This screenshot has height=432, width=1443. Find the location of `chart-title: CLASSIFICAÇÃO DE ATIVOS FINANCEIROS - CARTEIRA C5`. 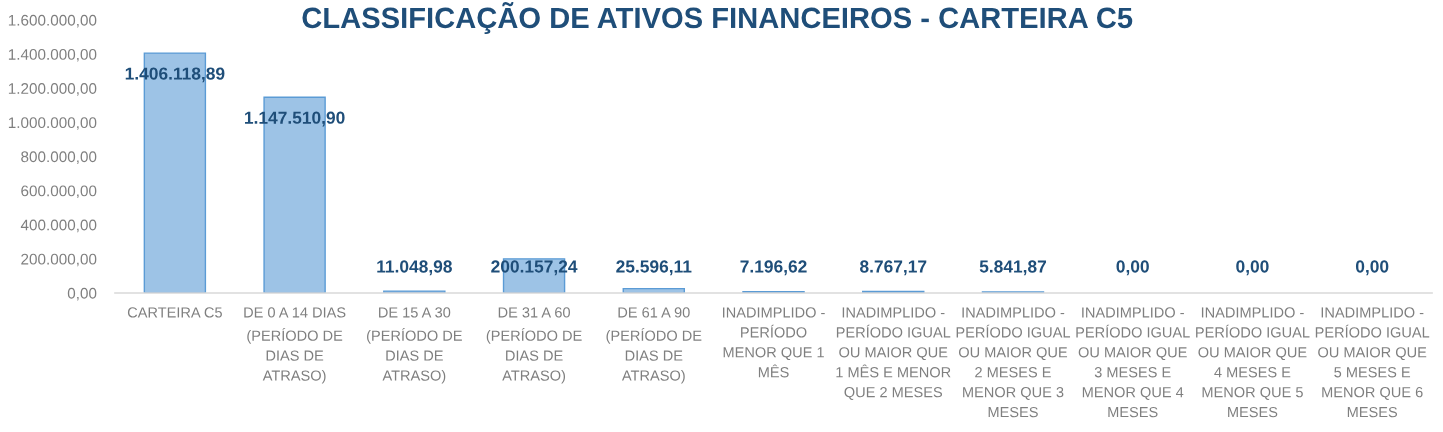

chart-title: CLASSIFICAÇÃO DE ATIVOS FINANCEIROS - CARTEIRA C5 is located at coordinates (717, 18).